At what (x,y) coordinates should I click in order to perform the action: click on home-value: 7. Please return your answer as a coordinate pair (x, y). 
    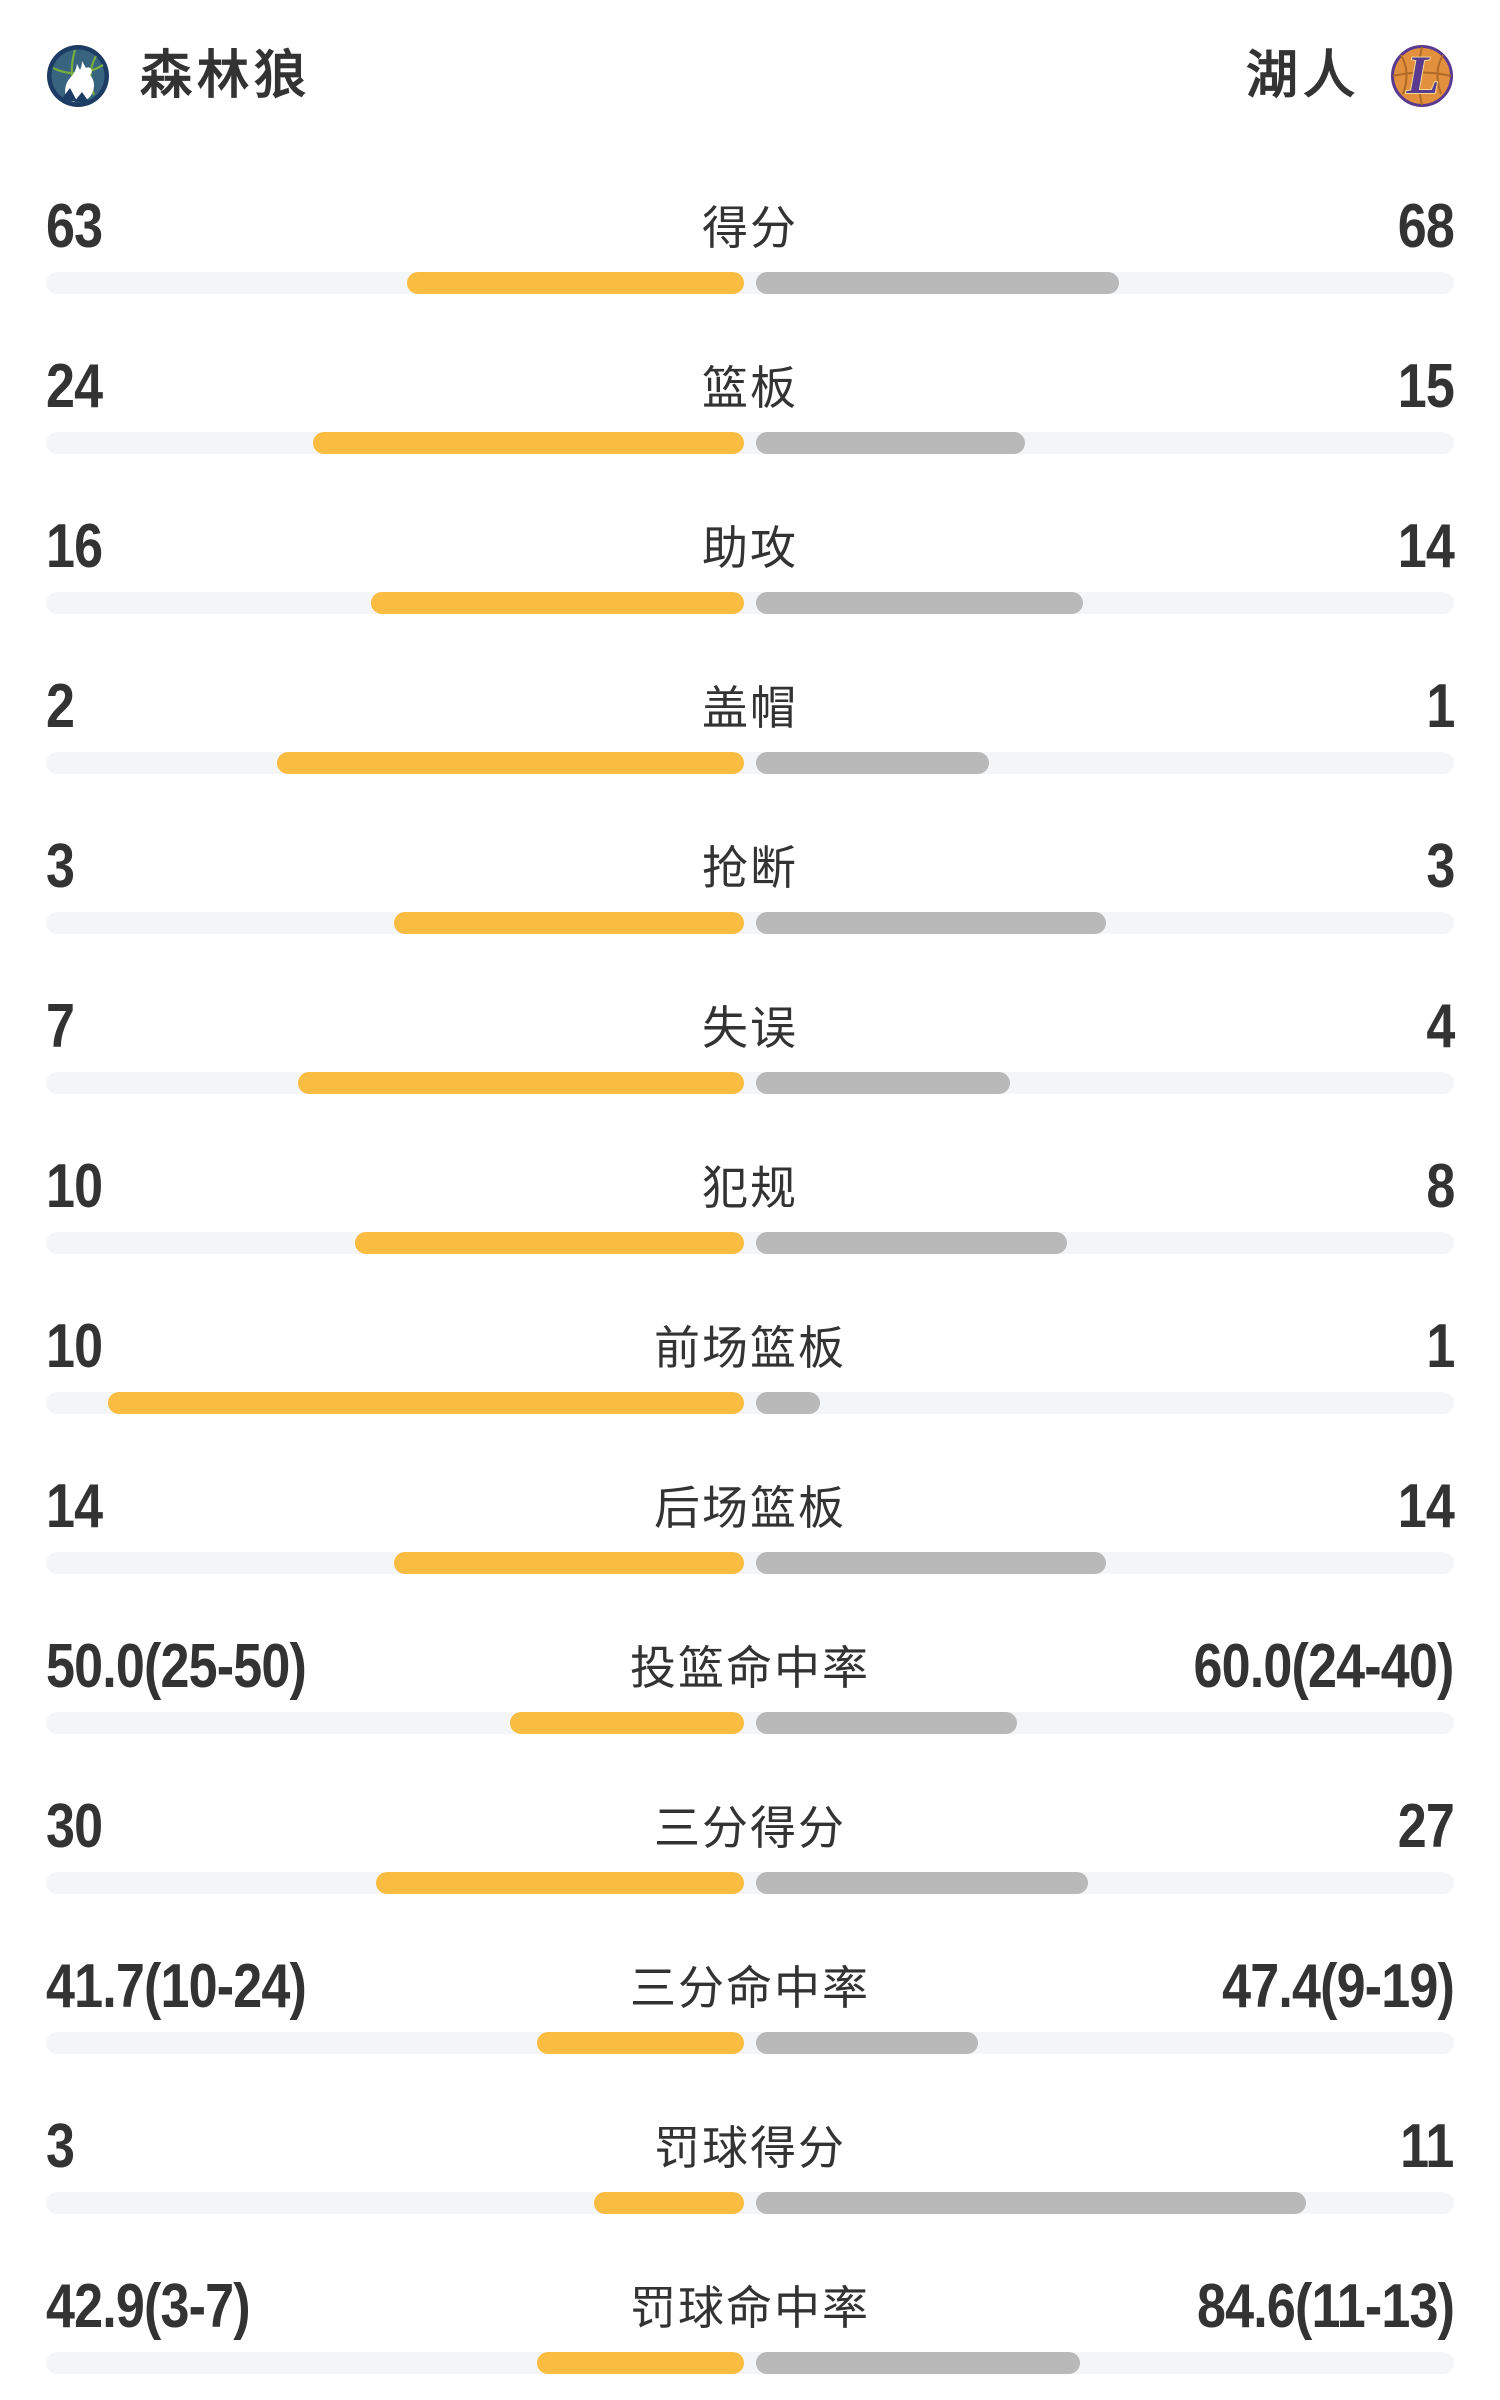
    Looking at the image, I should click on (60, 1026).